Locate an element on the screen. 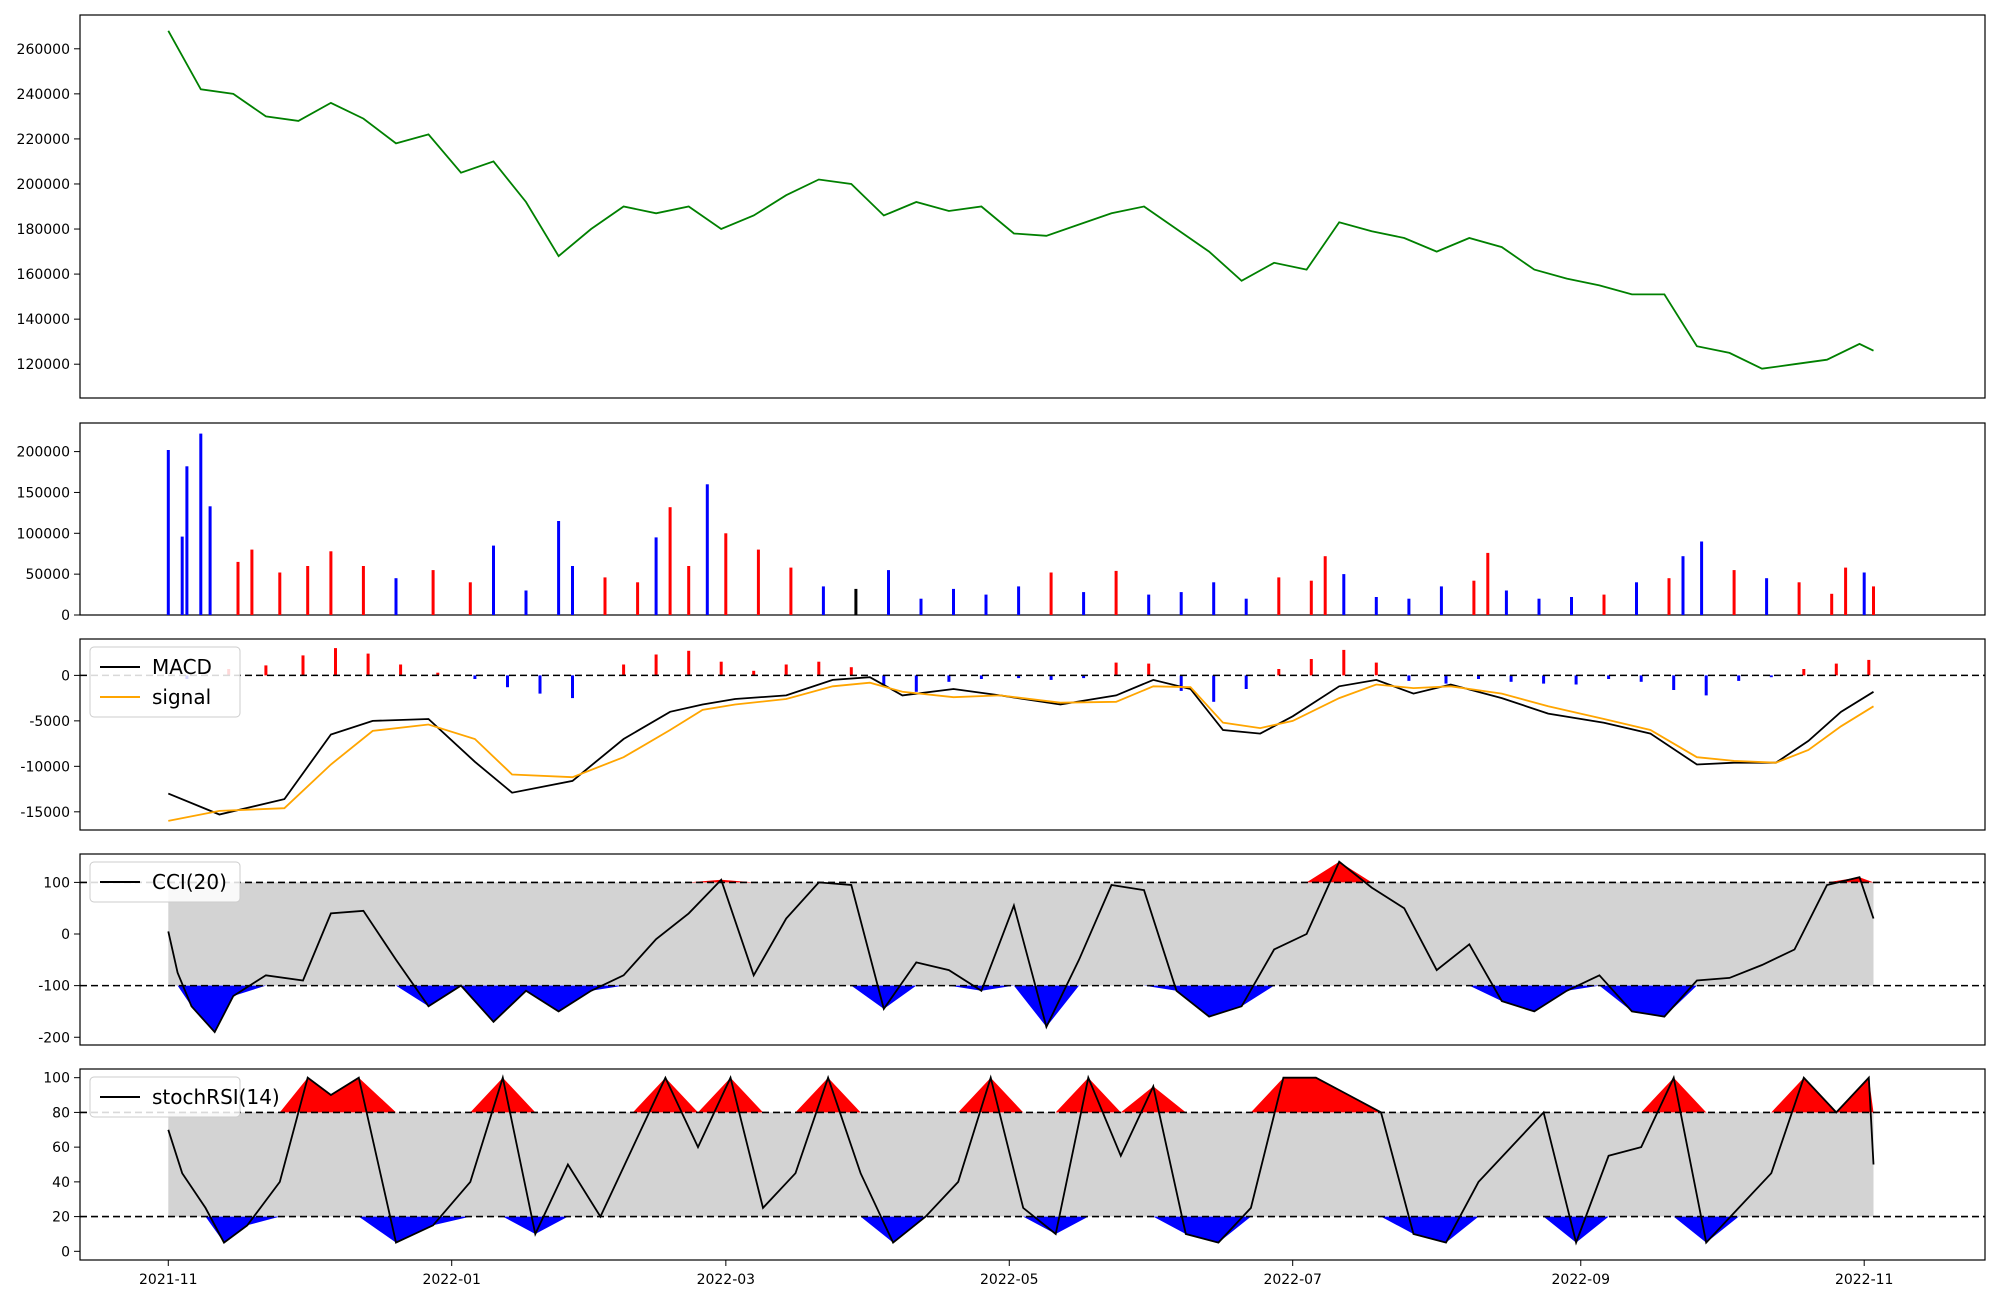 The image size is (2000, 1304). macd-ytick-label: -15000 is located at coordinates (45, 813).